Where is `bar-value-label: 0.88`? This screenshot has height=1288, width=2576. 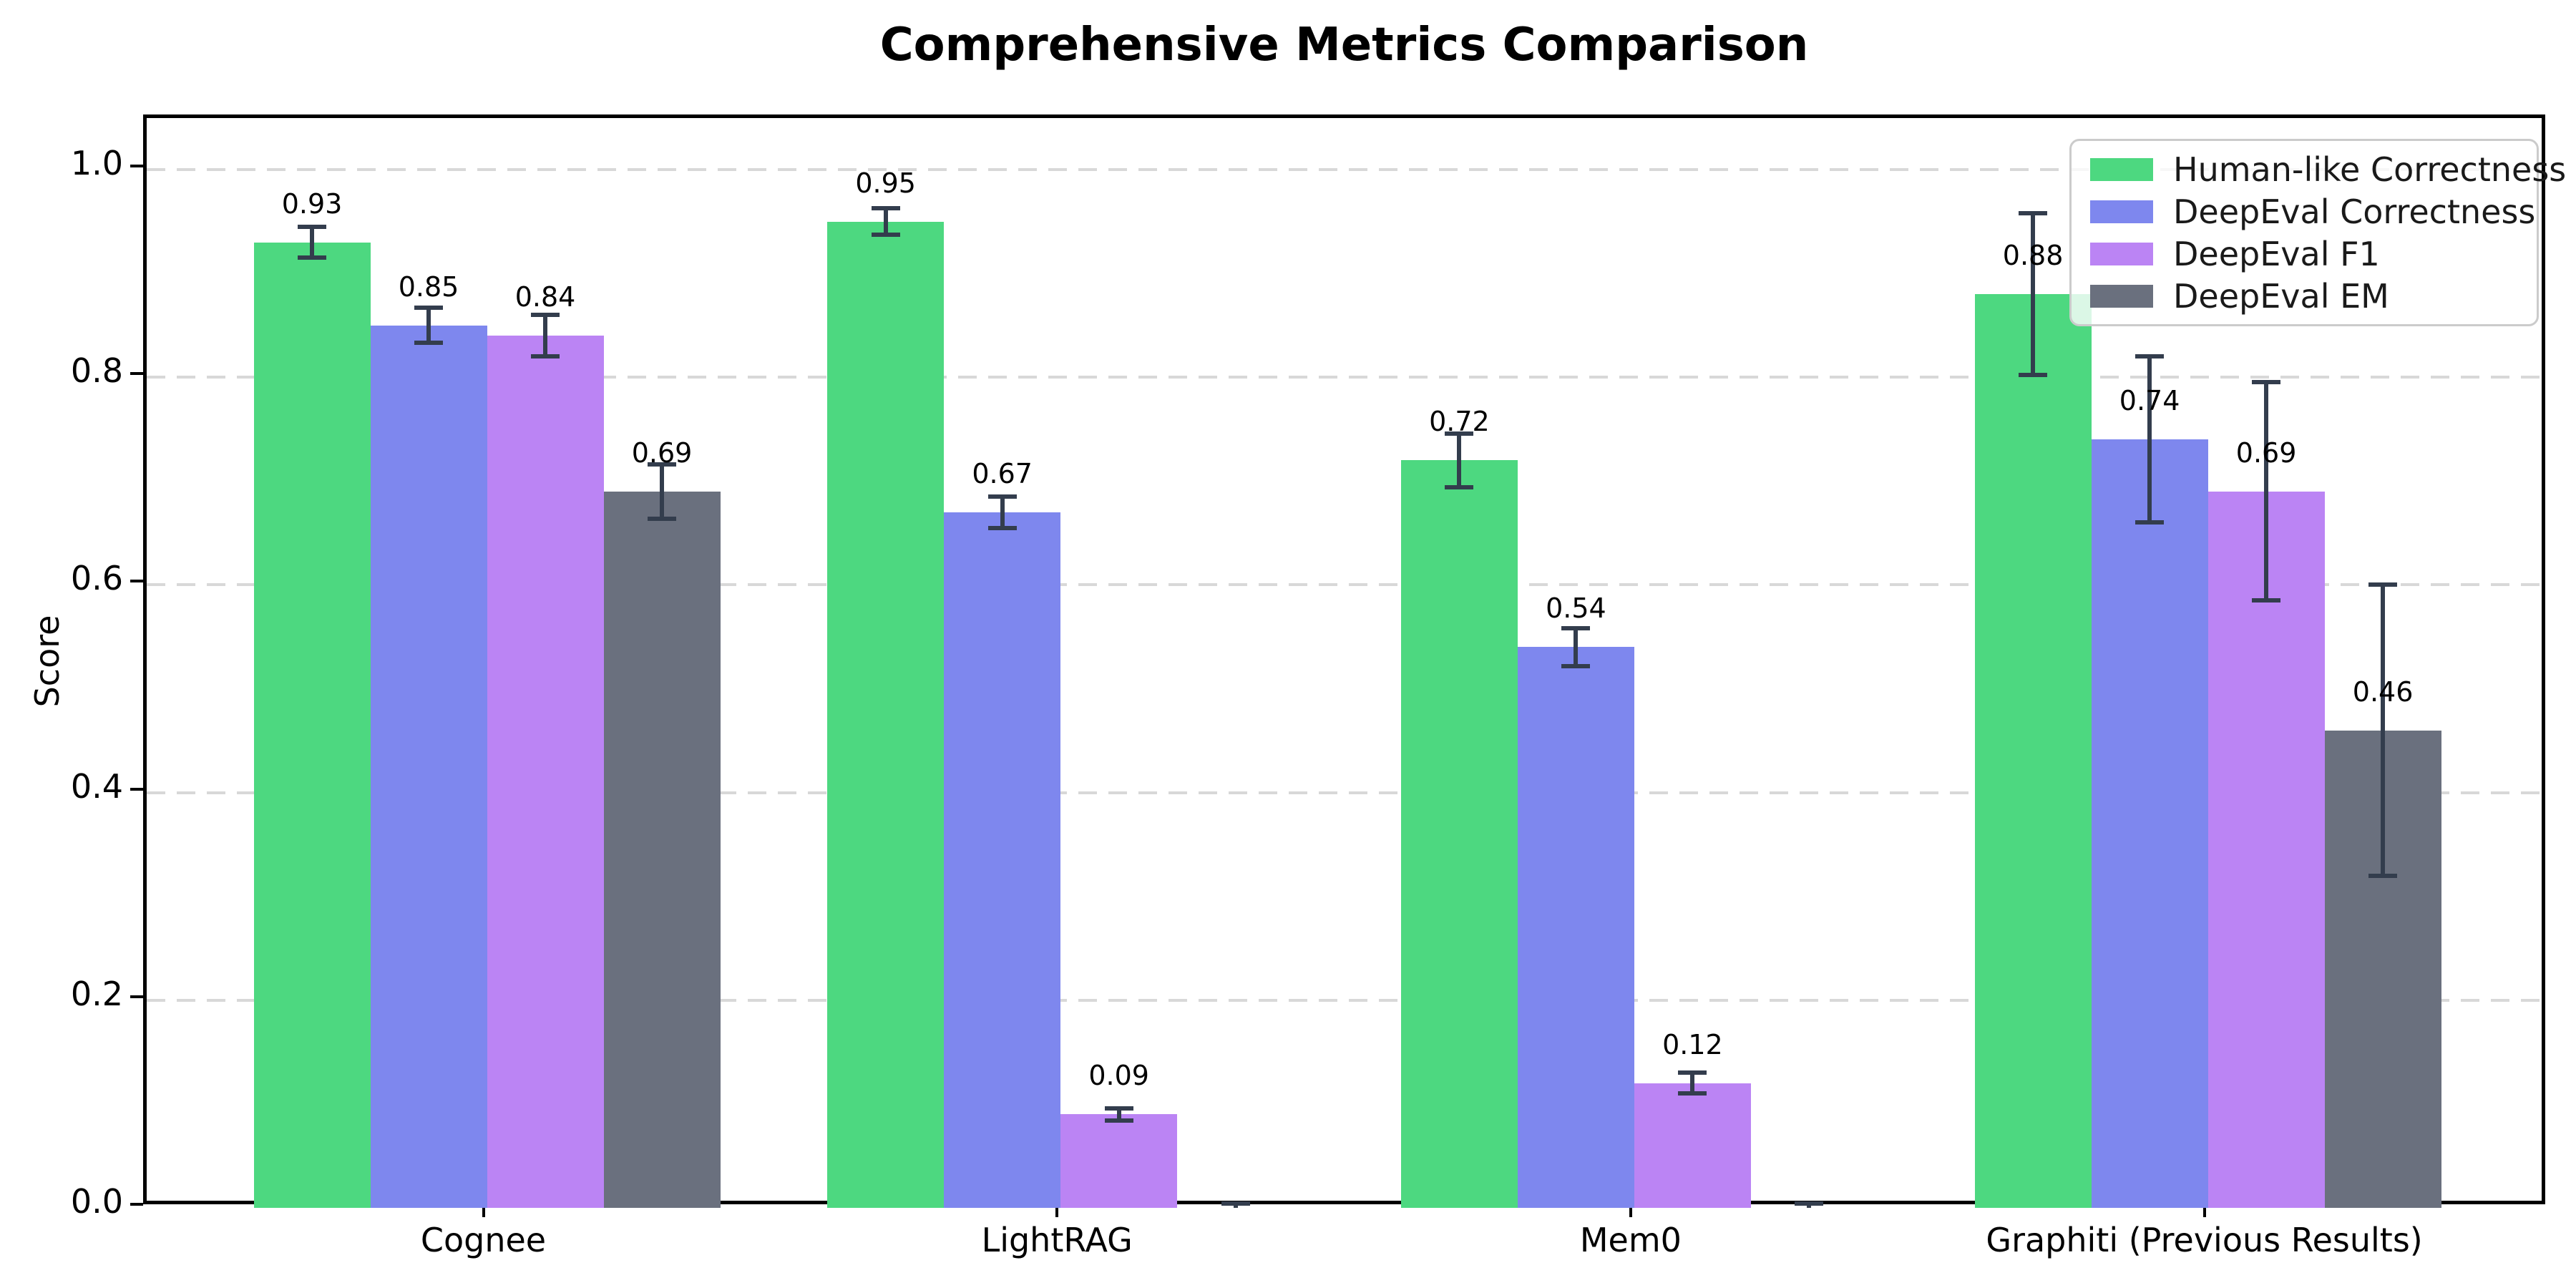
bar-value-label: 0.88 is located at coordinates (2033, 256).